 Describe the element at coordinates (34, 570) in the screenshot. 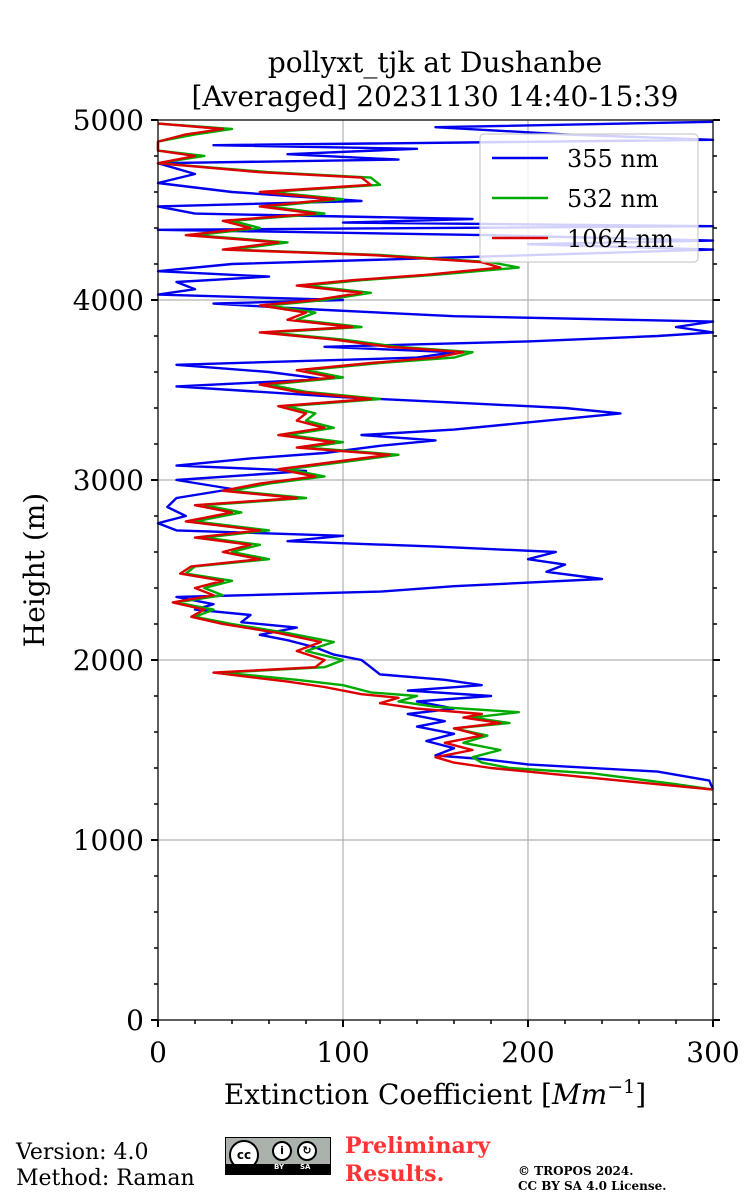

I see `y-axis-label: Height (m)` at that location.